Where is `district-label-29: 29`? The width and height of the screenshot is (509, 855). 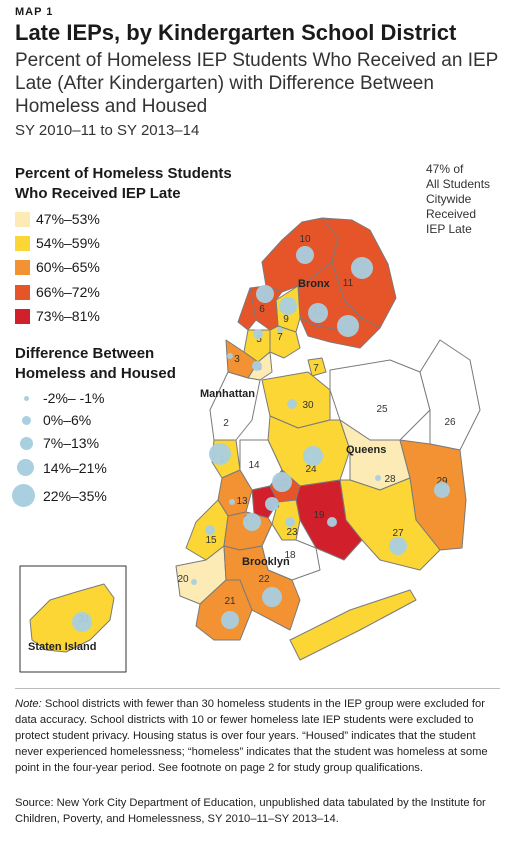 district-label-29: 29 is located at coordinates (442, 481).